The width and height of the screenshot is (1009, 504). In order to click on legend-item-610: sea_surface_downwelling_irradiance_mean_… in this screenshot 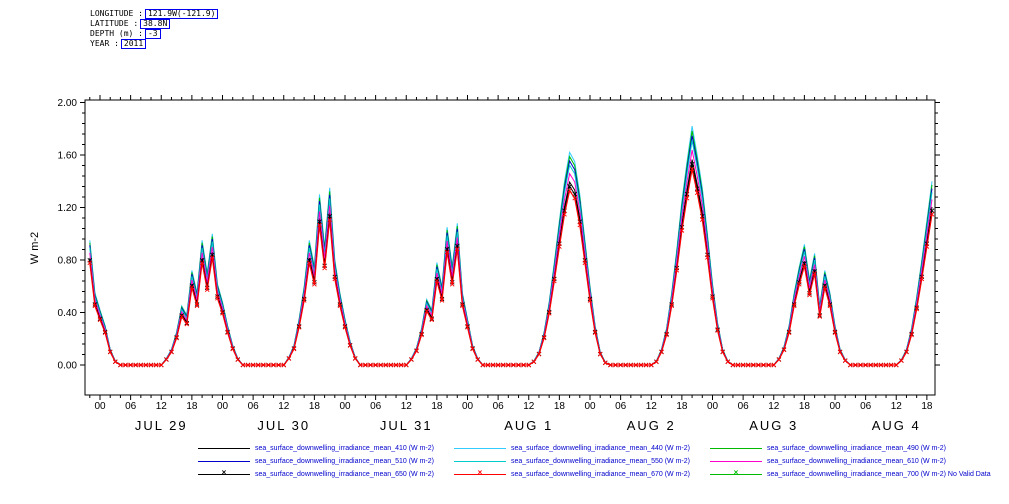, I will do `click(857, 461)`.